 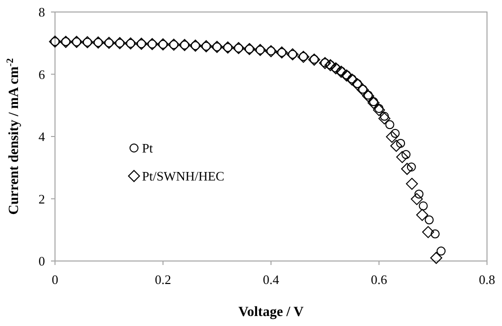 I want to click on legend-label: Pt/SWNH/HEC, so click(x=183, y=176).